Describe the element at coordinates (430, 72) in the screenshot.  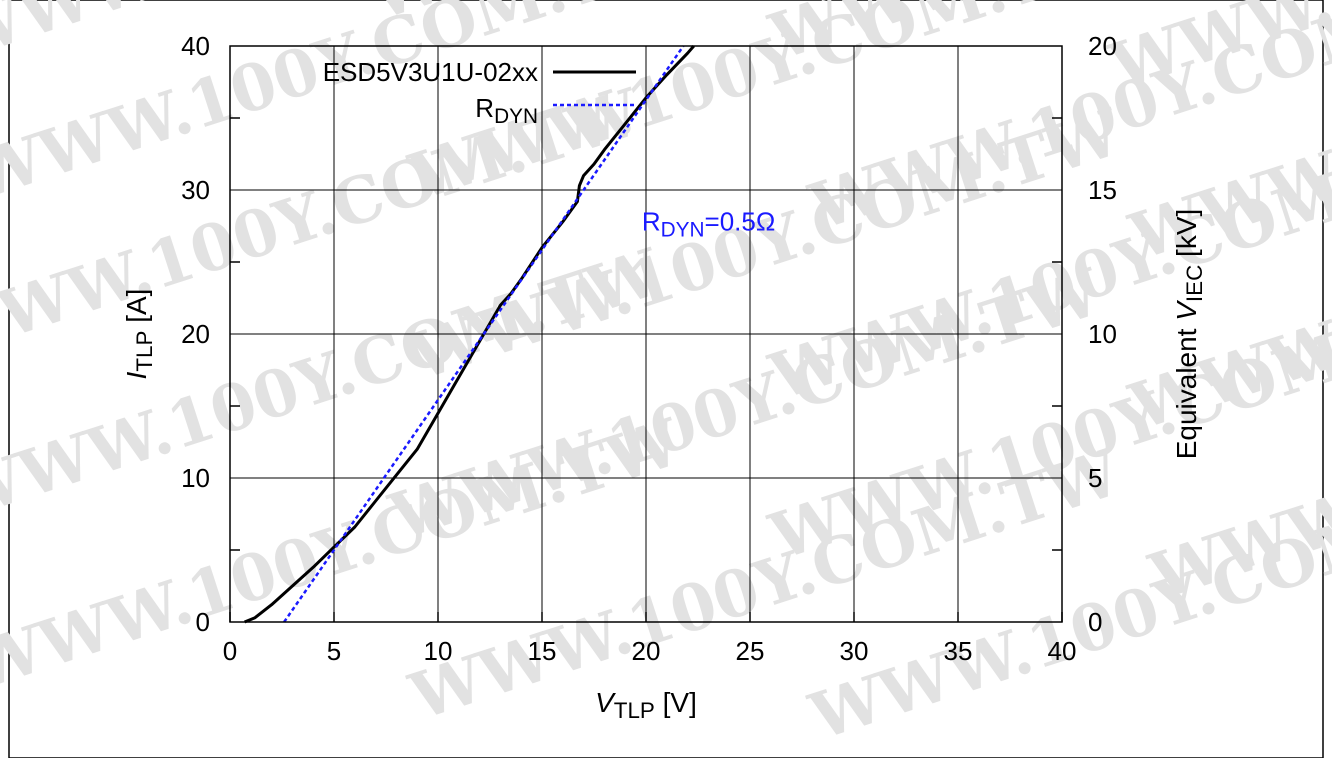
I see `legend-label-device: ESD5V3U1U-02xx` at that location.